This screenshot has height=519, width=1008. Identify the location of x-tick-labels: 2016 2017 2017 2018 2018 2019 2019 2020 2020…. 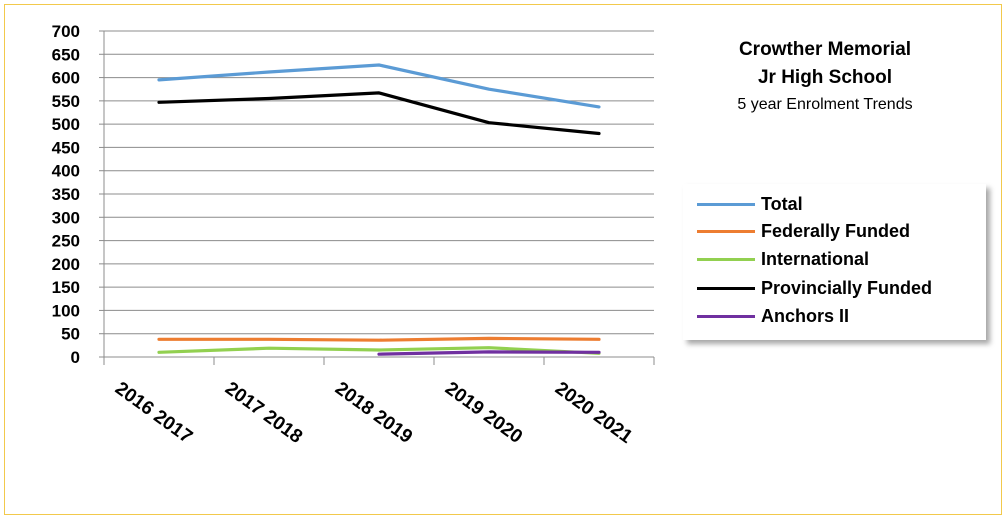
(373, 413).